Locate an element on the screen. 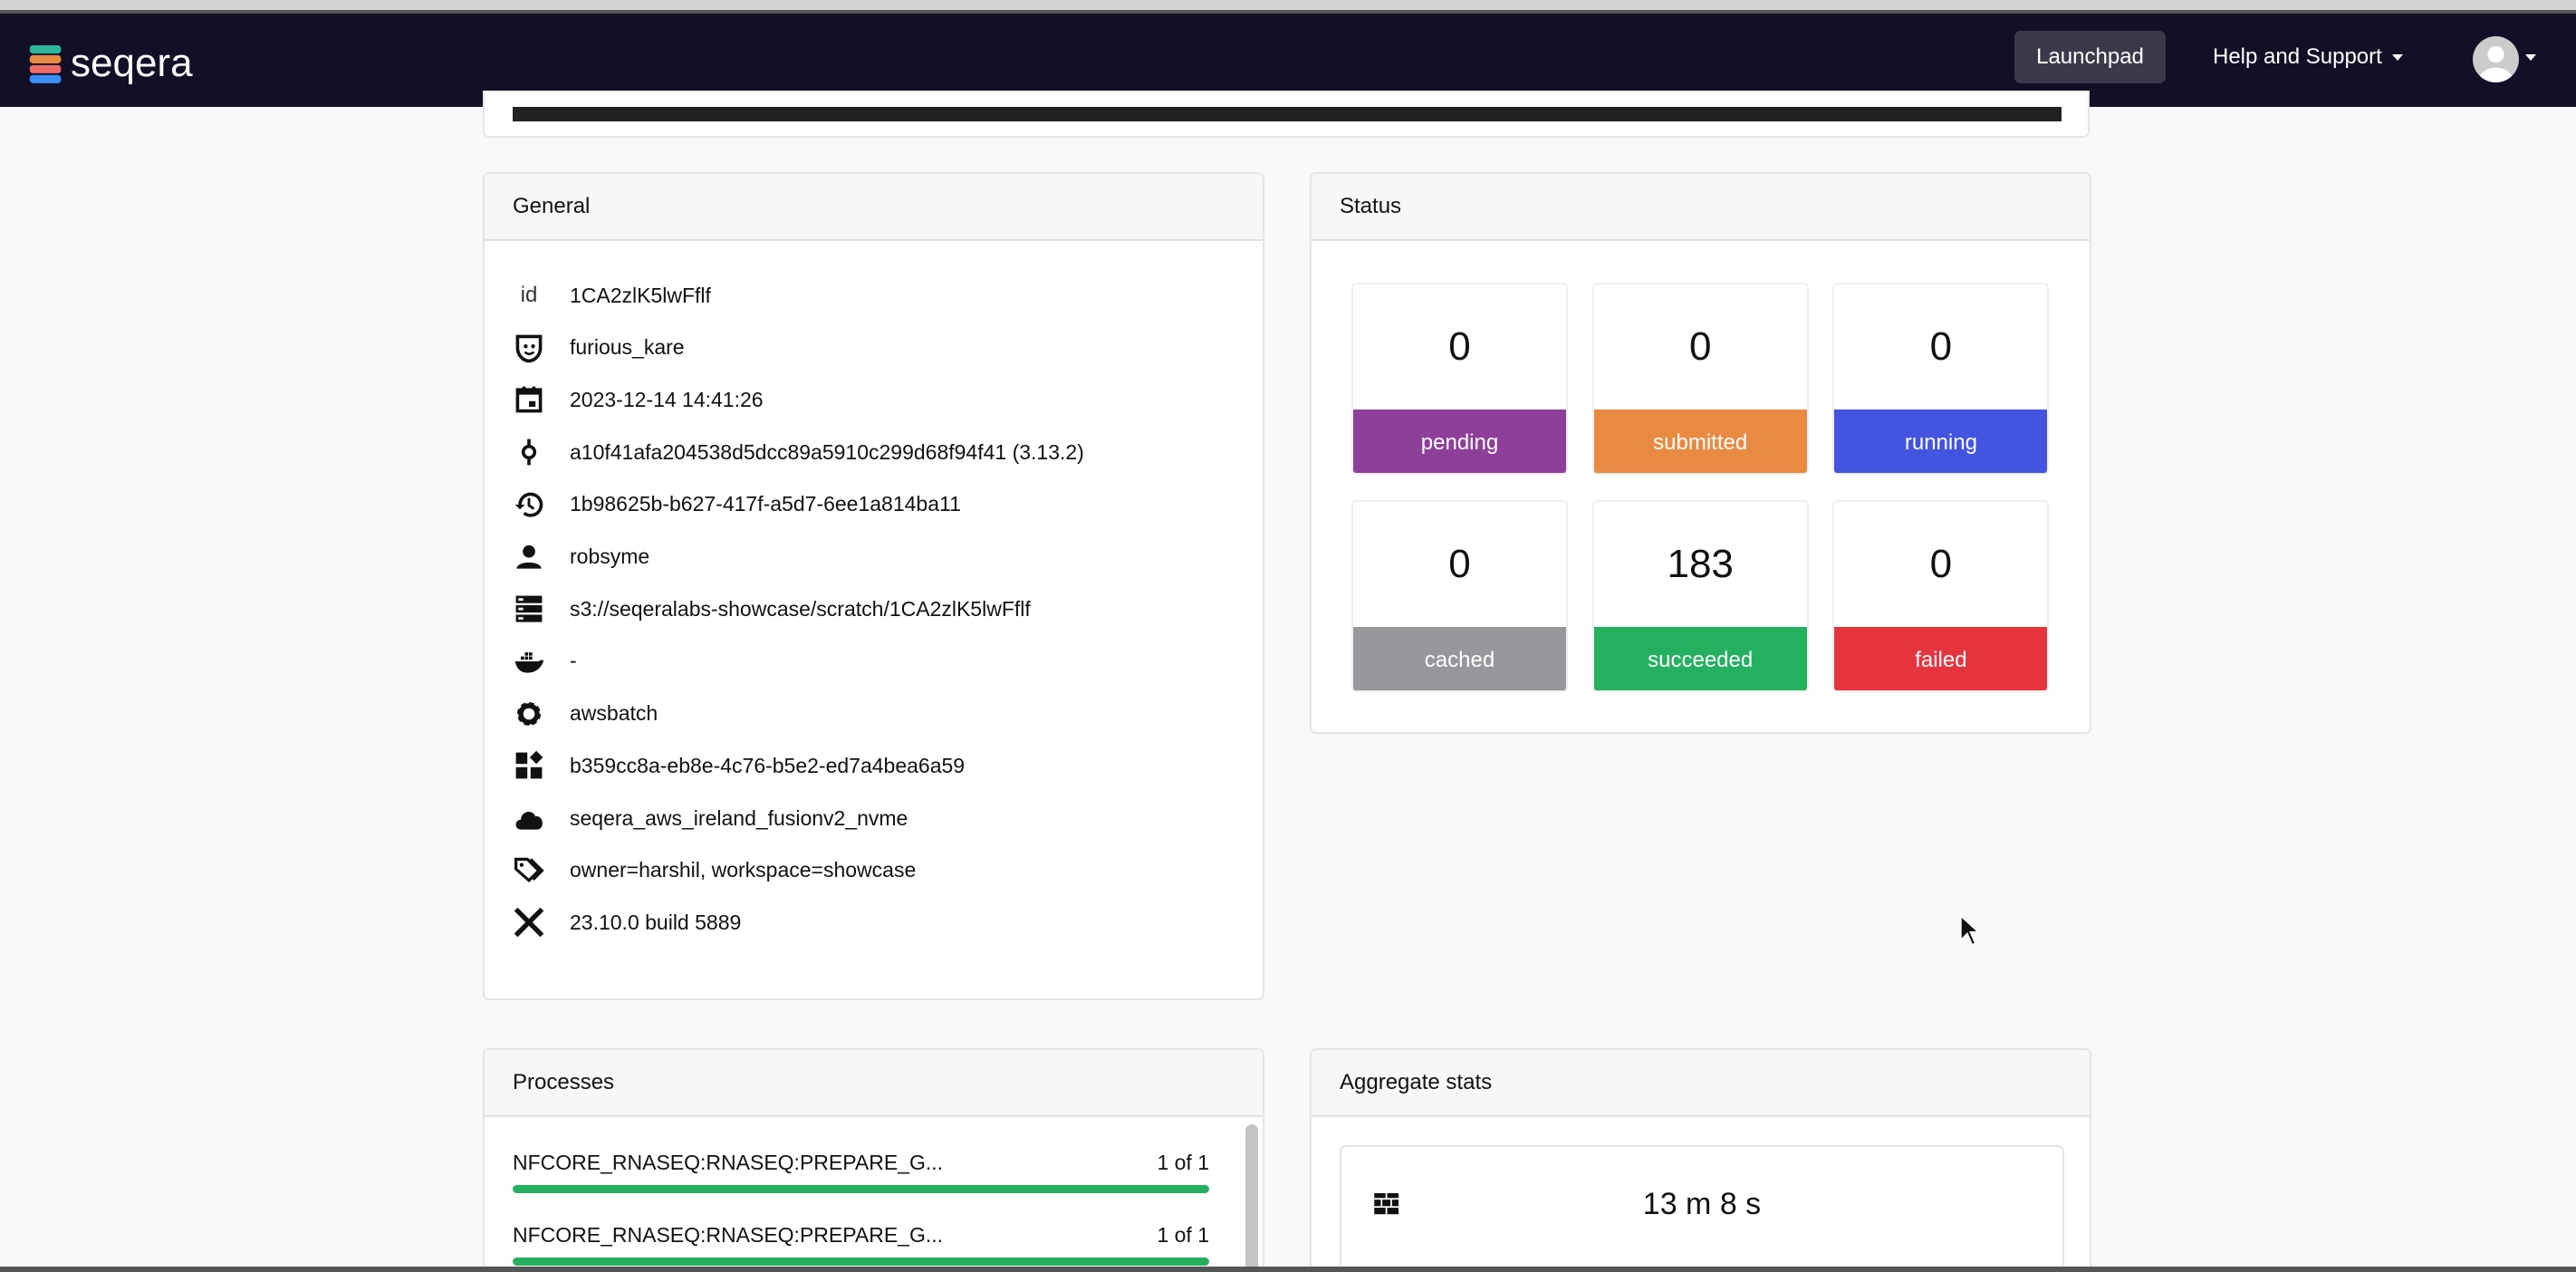 This screenshot has width=2576, height=1272. help-support-menu: Help and Support is located at coordinates (2308, 57).